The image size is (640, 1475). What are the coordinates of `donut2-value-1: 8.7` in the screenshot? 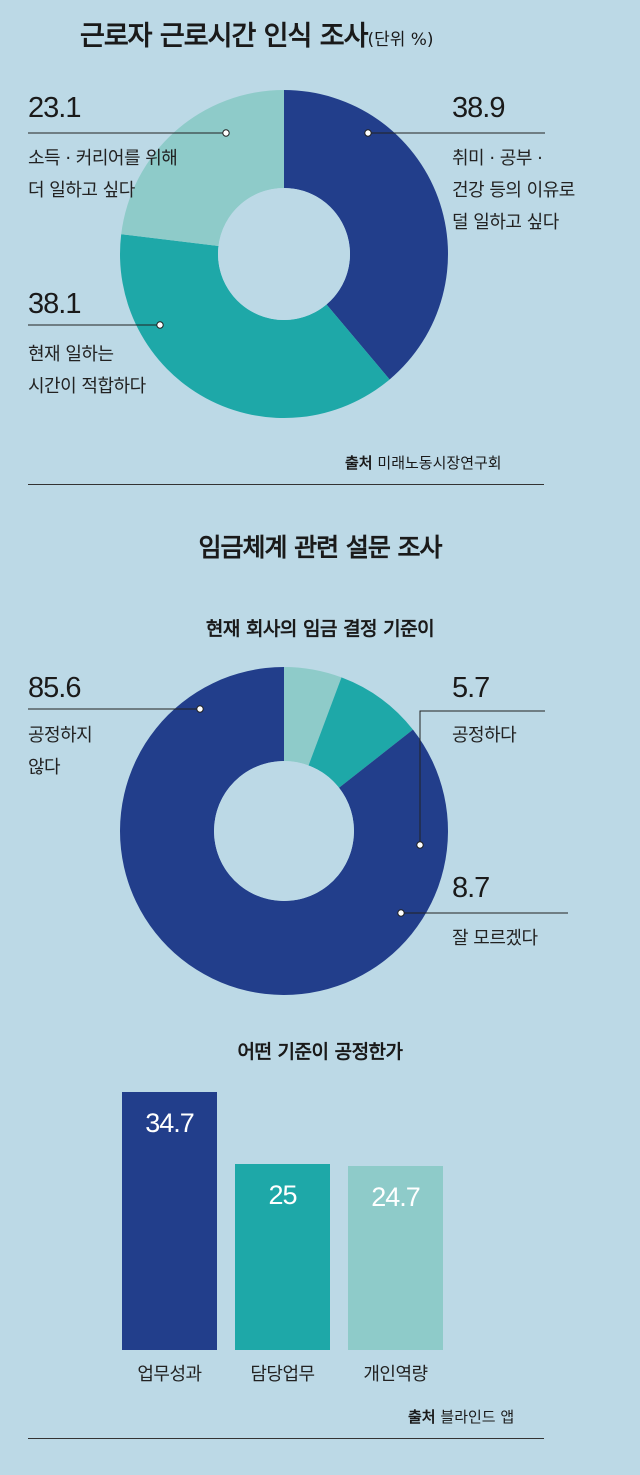 It's located at (471, 888).